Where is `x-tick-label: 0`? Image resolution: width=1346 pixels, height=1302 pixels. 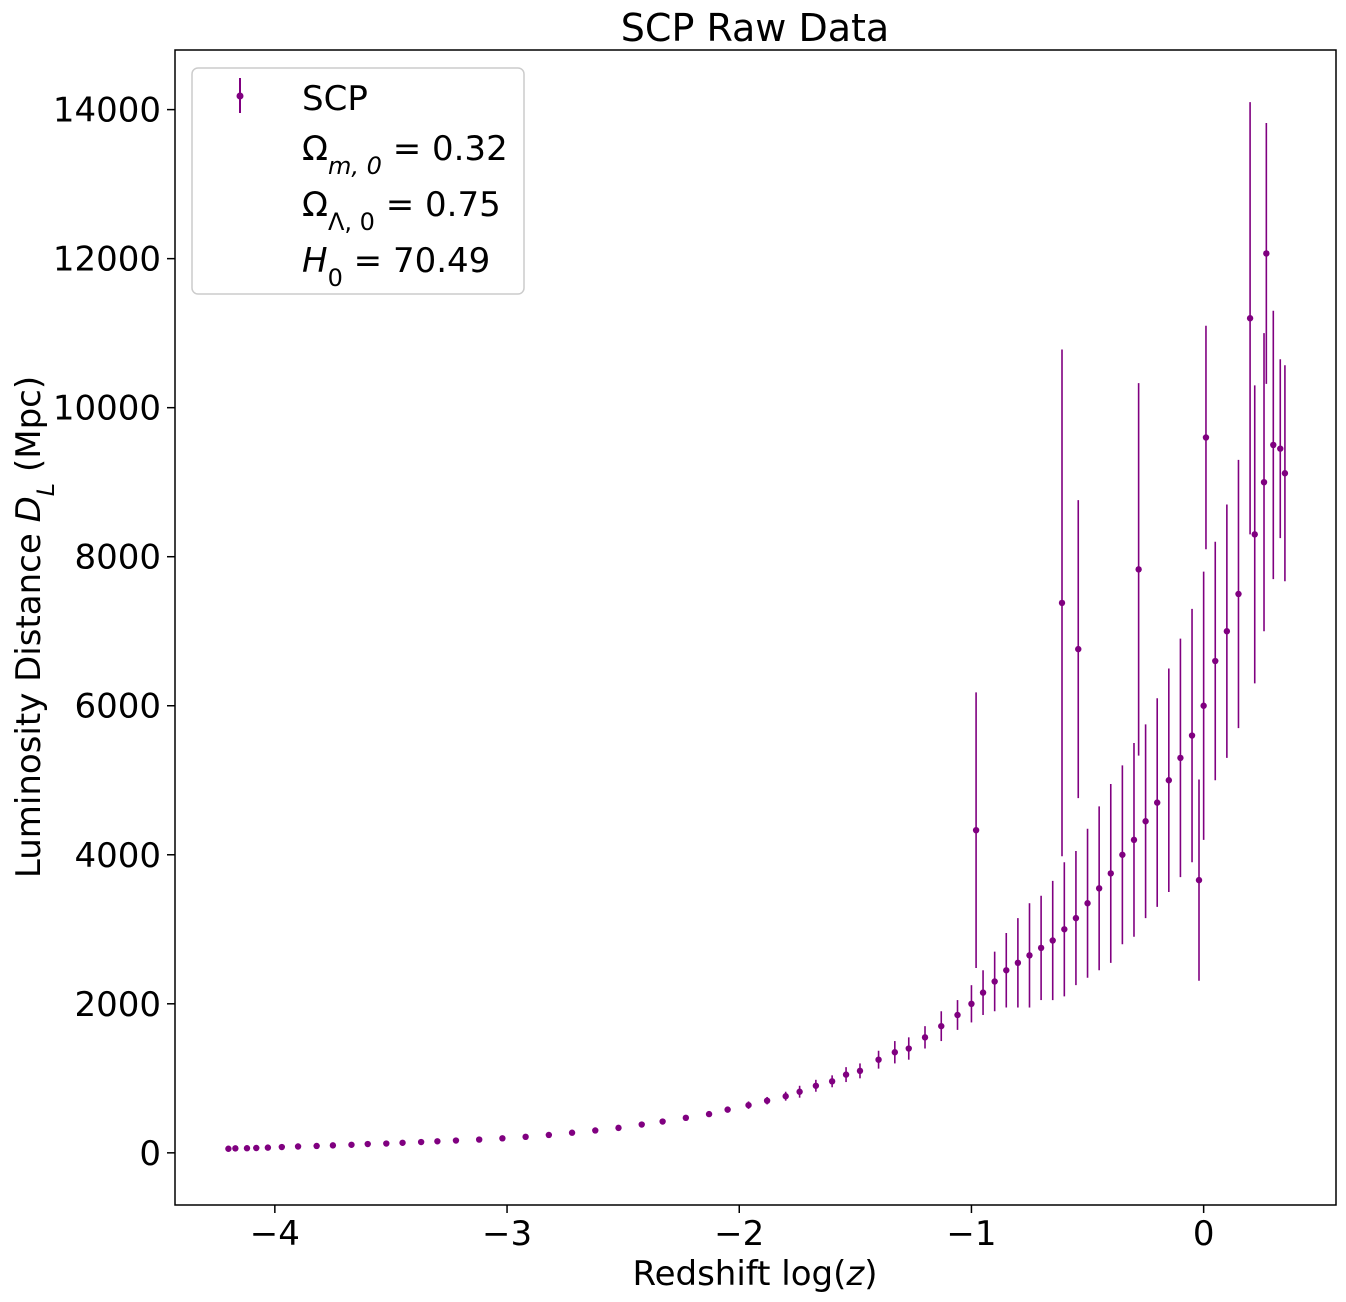 x-tick-label: 0 is located at coordinates (1204, 1234).